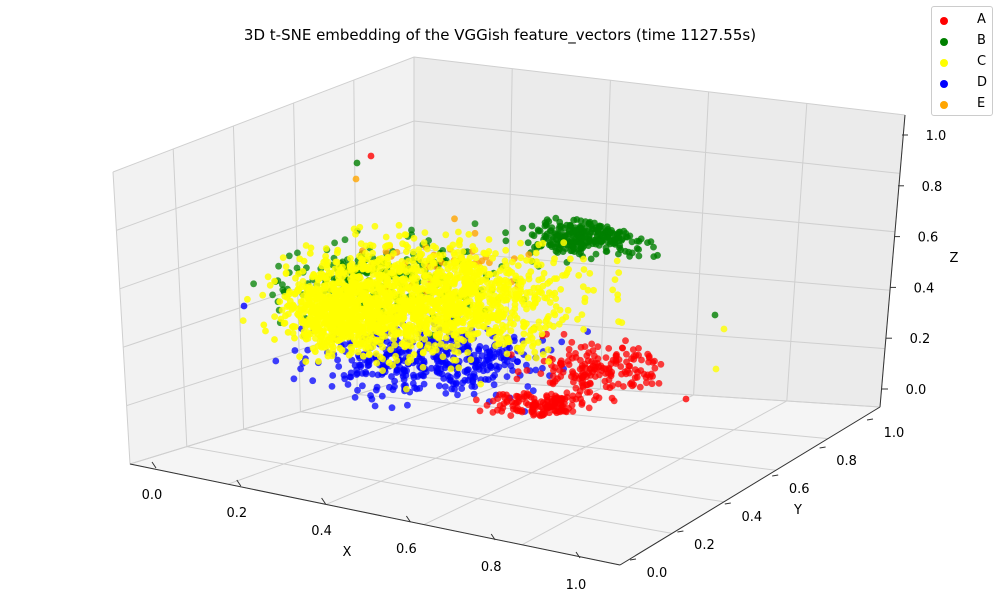  I want to click on legend-label: A, so click(981, 19).